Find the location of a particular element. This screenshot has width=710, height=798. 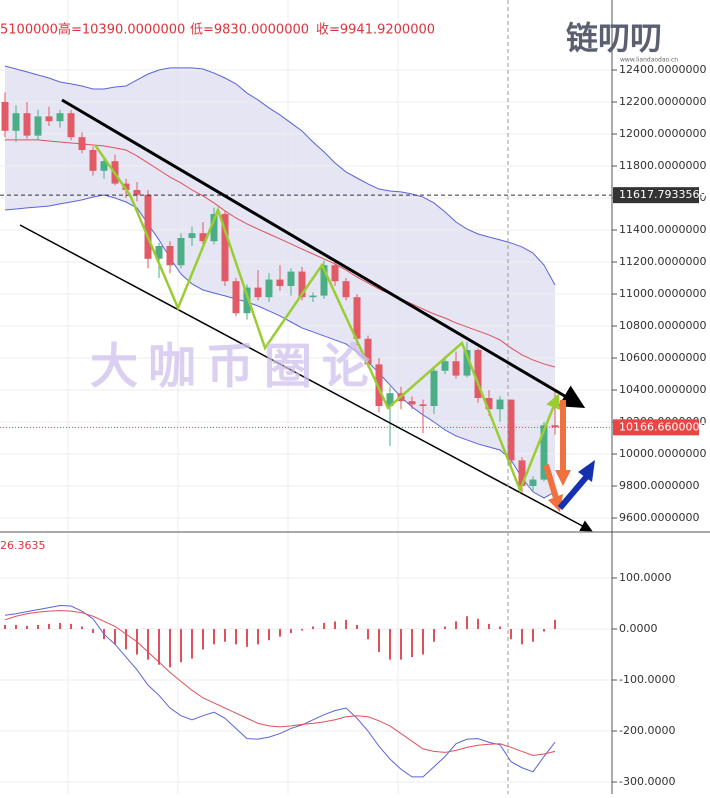

y-tick-label: 11200.0000000 is located at coordinates (662, 261).